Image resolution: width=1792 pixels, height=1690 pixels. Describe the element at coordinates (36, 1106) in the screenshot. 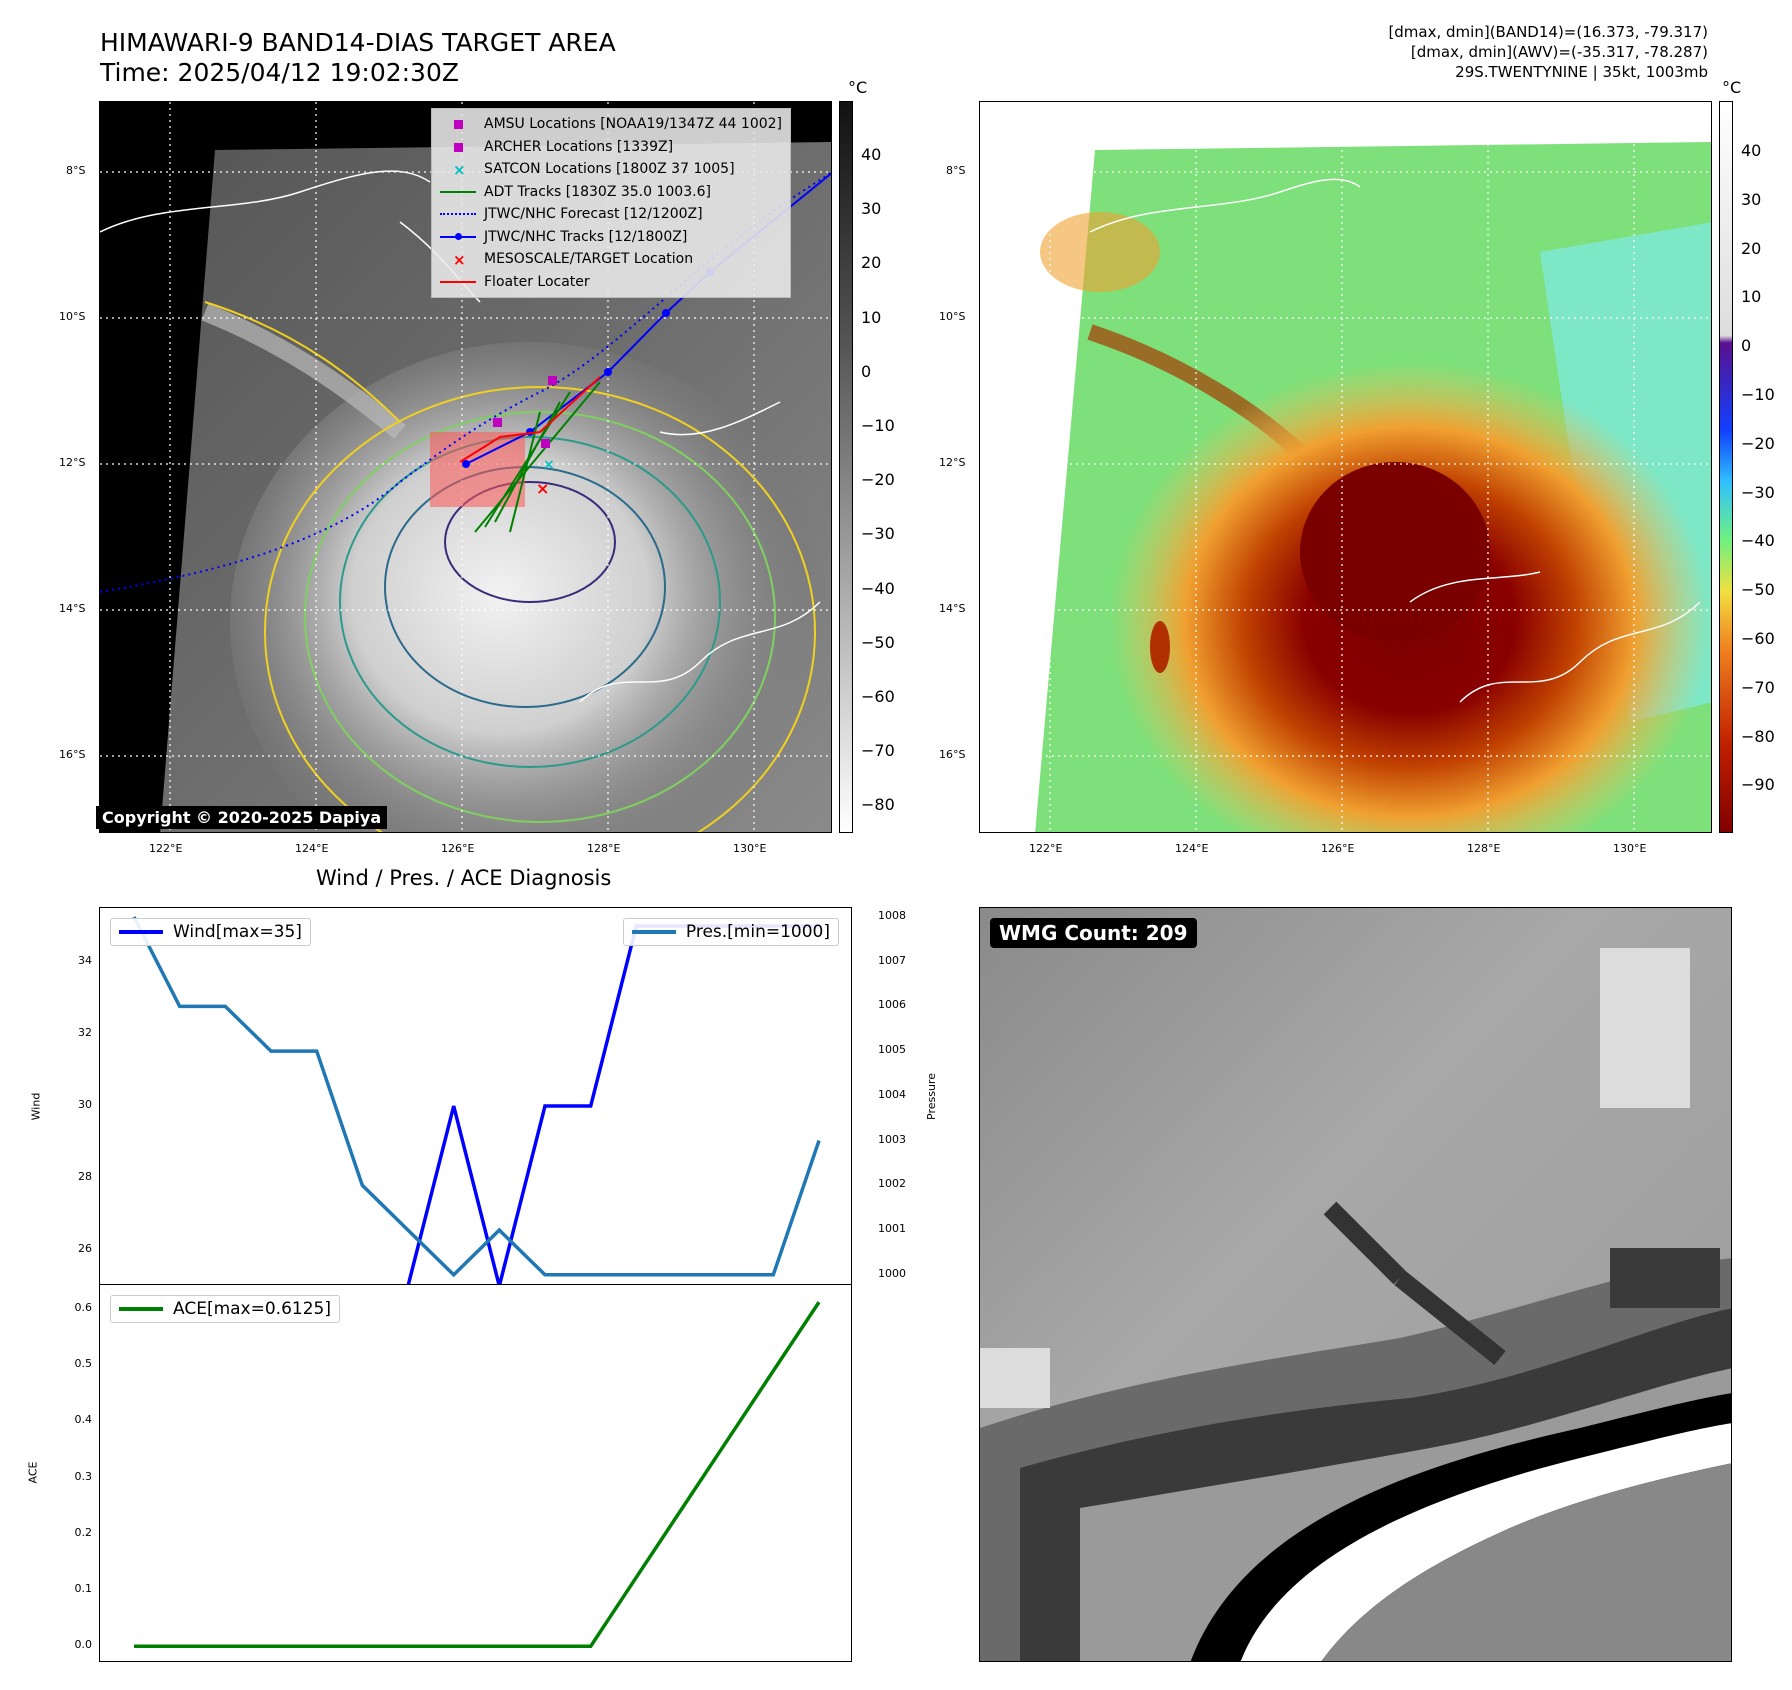

I see `wind-axis-title: Wind` at that location.